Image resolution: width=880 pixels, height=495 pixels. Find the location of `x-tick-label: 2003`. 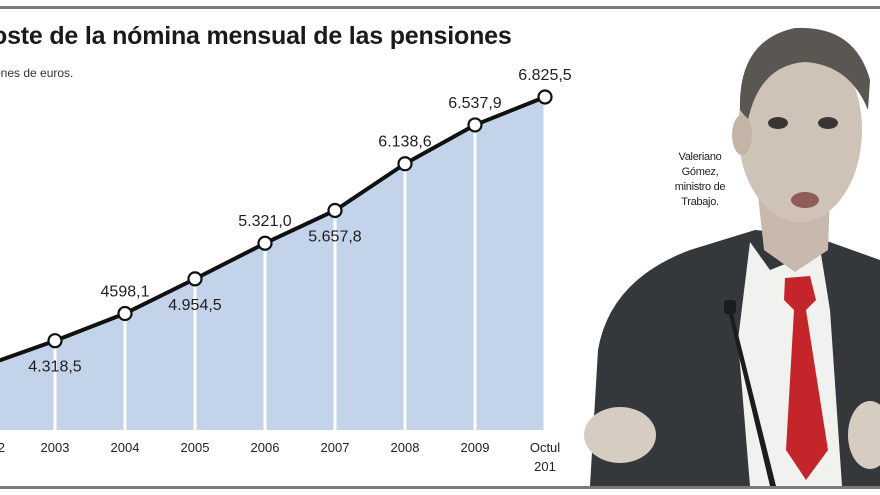

x-tick-label: 2003 is located at coordinates (55, 447).